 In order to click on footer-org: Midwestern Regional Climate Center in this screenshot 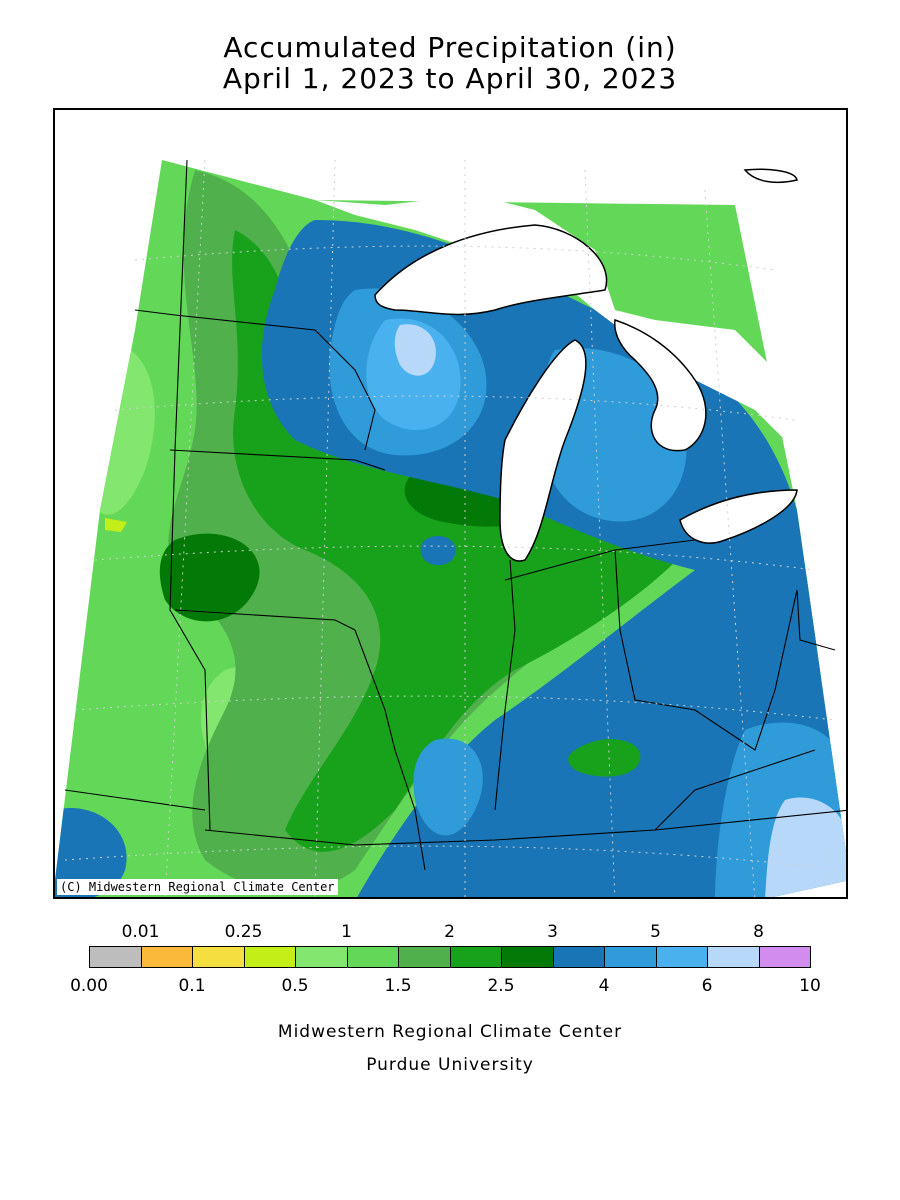, I will do `click(450, 1032)`.